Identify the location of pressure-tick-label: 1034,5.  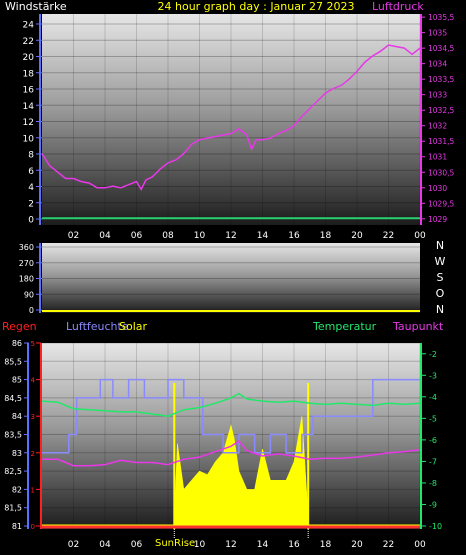
(441, 48).